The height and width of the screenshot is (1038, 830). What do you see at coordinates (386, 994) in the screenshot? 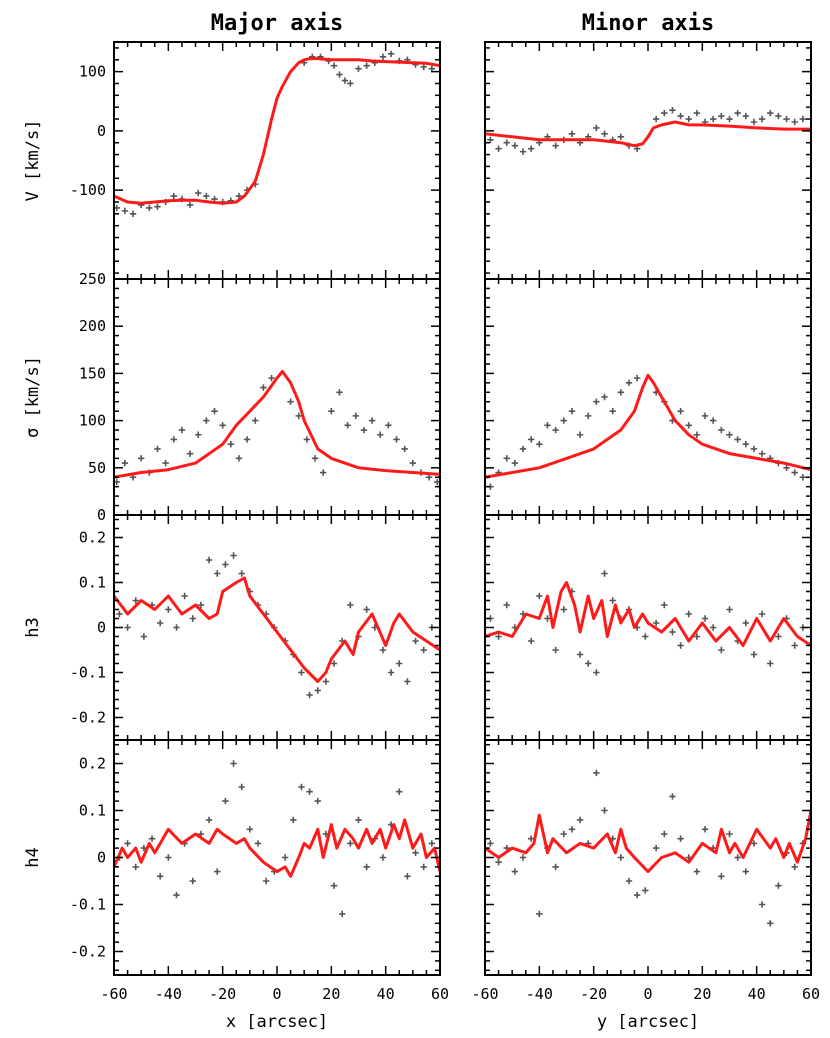
I see `x-tick-label: 40` at bounding box center [386, 994].